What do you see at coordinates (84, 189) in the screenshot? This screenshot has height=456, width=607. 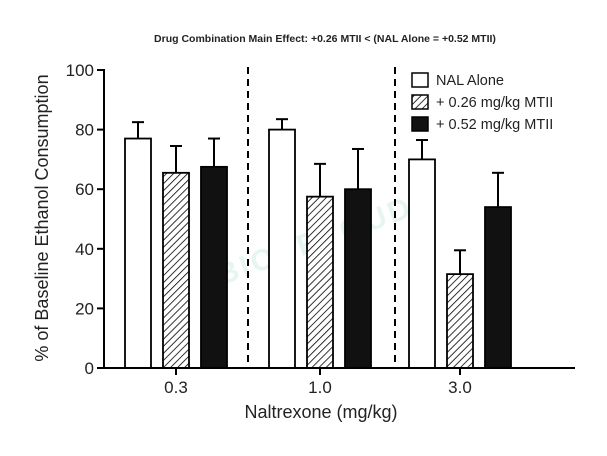 I see `y-tick-label-60: 60` at bounding box center [84, 189].